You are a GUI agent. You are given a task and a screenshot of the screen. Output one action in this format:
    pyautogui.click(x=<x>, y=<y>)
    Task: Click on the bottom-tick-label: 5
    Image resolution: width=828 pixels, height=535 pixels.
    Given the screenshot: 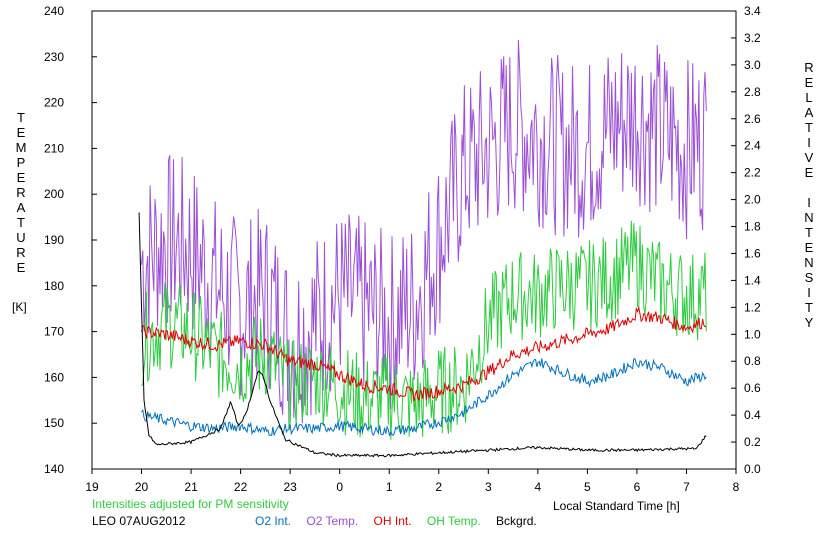 What is the action you would take?
    pyautogui.click(x=587, y=487)
    